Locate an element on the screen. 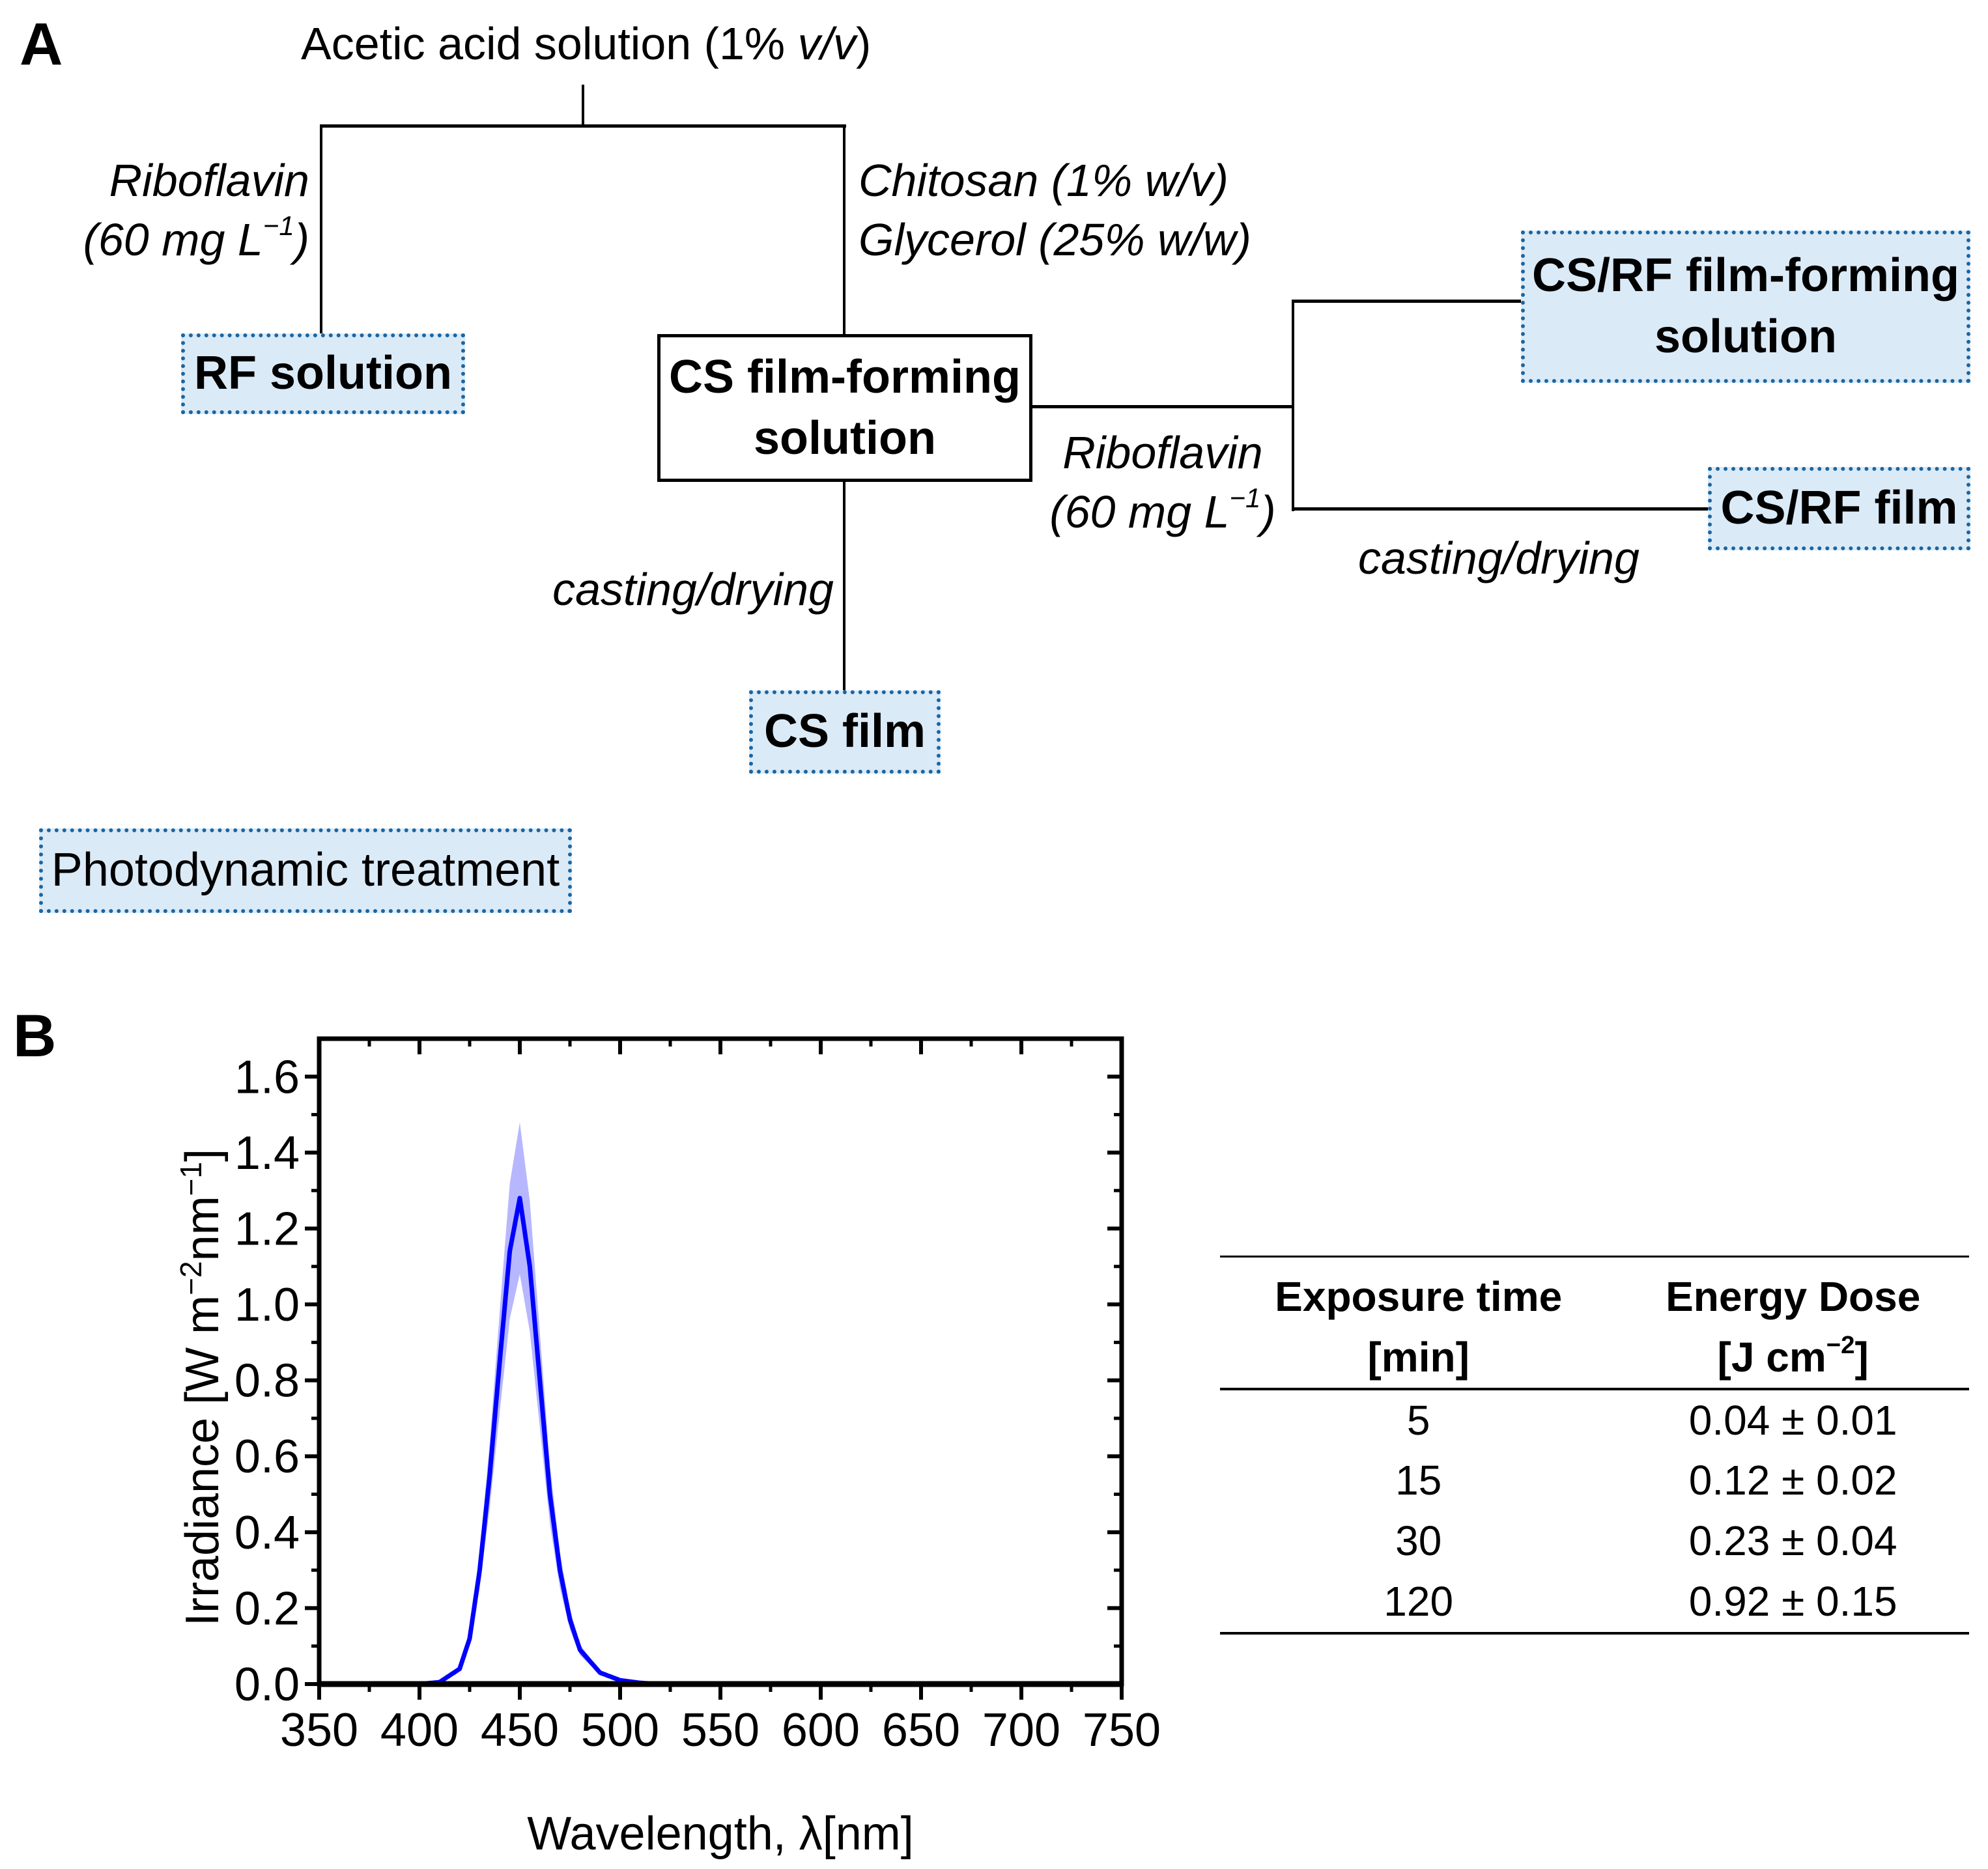  header-energy-unit: [J cm−2] is located at coordinates (1793, 1358).